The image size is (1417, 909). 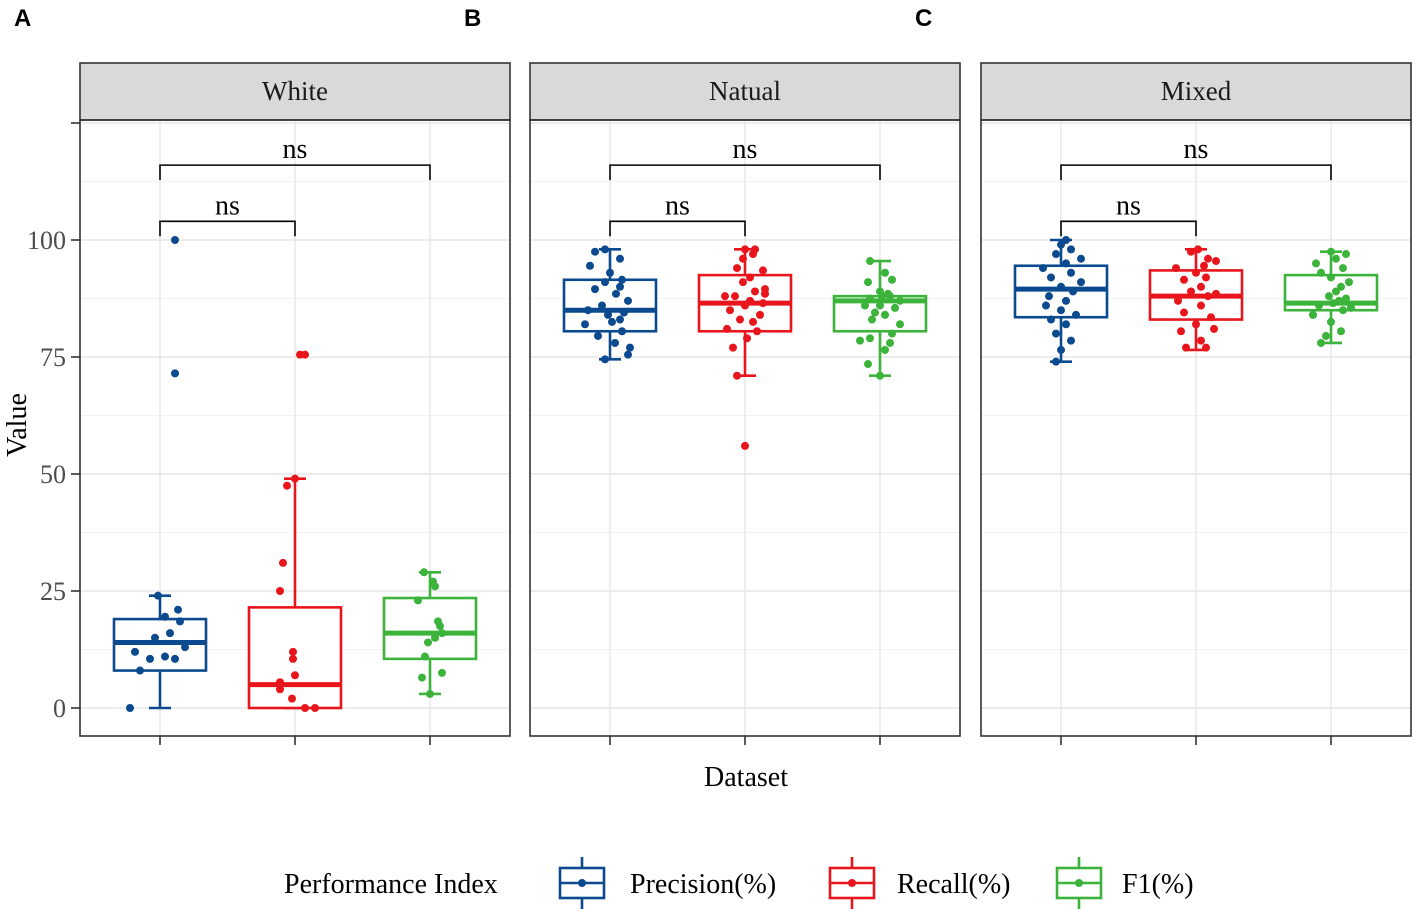 I want to click on facet-title: White, so click(x=295, y=91).